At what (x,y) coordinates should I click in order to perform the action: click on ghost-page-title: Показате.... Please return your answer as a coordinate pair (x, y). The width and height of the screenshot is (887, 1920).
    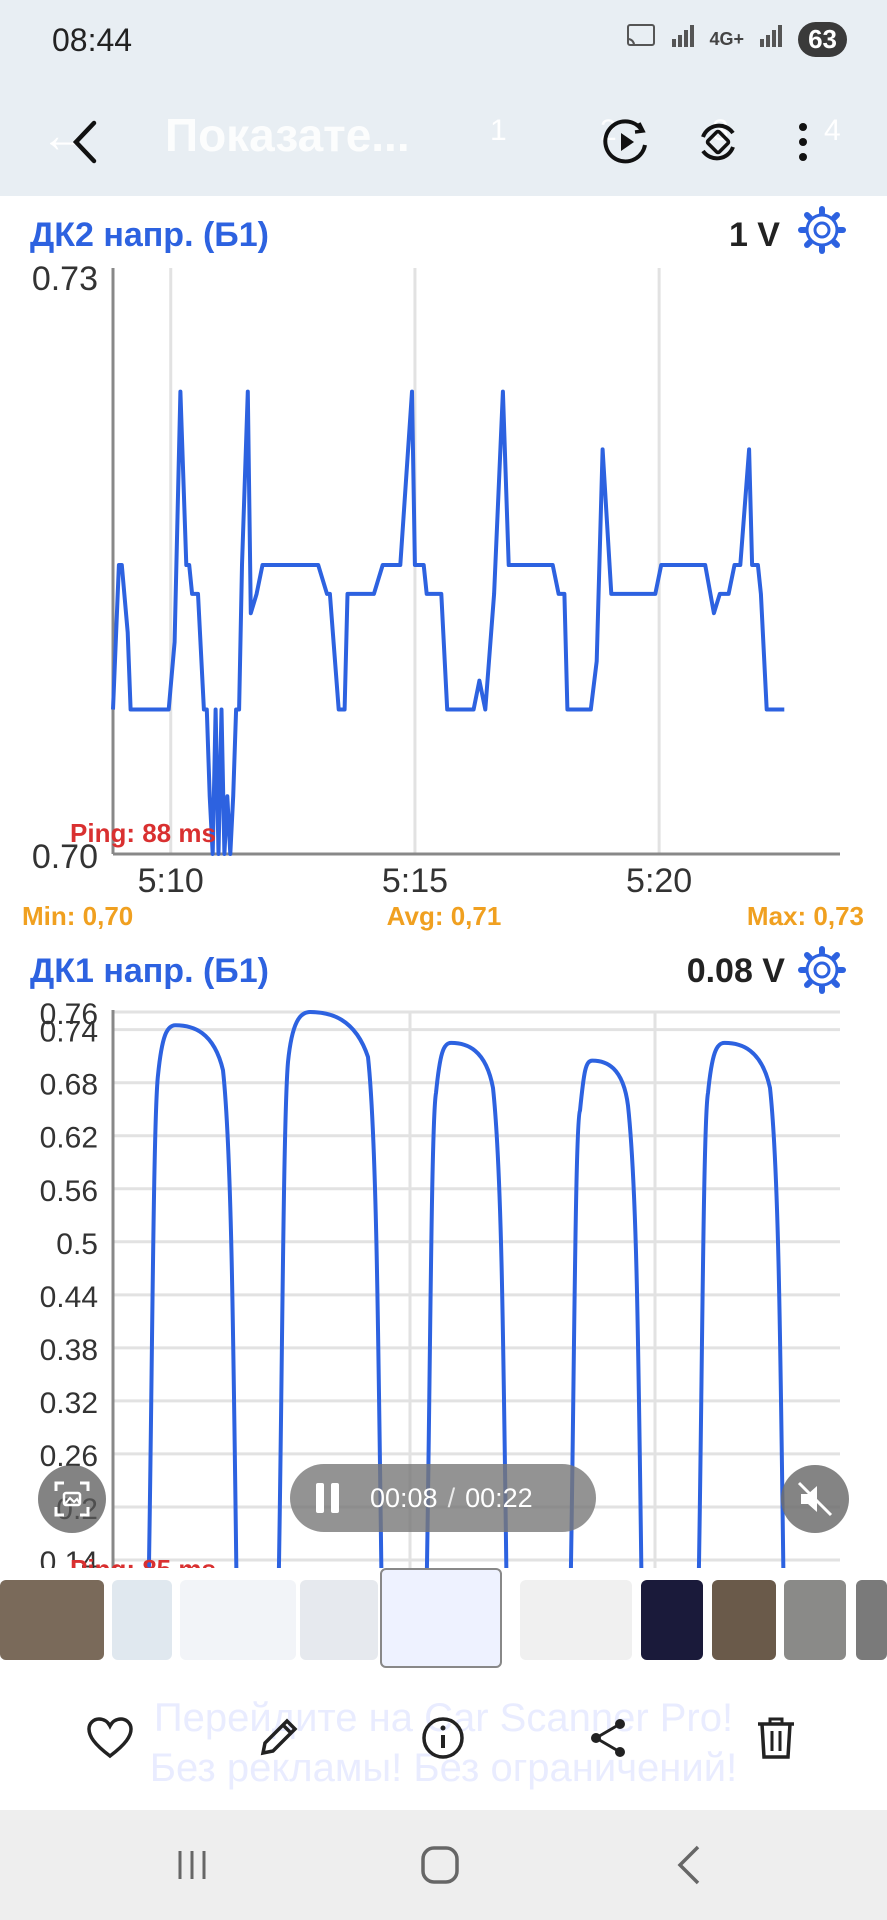
    Looking at the image, I should click on (287, 135).